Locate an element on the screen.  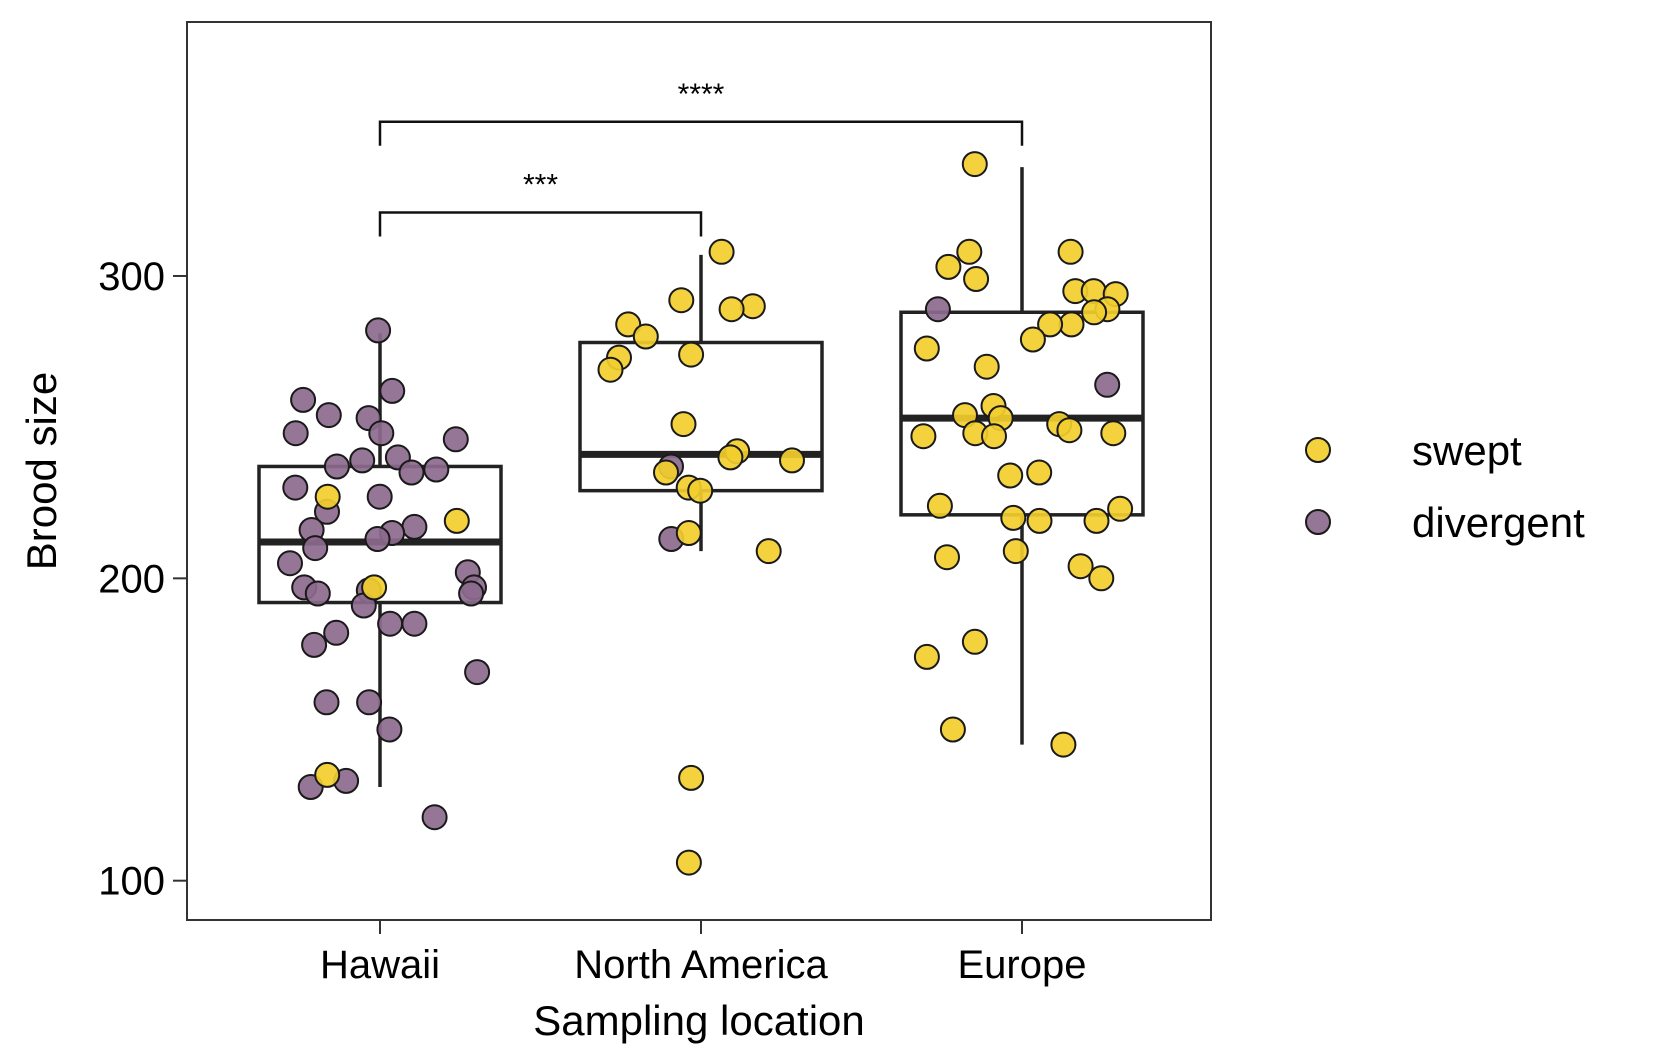
y-tick-label-300: 300 is located at coordinates (131, 277).